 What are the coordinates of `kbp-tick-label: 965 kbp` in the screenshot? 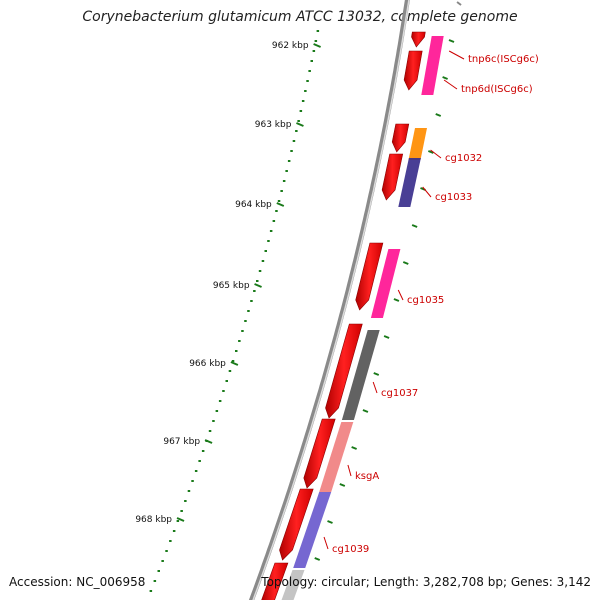 It's located at (231, 286).